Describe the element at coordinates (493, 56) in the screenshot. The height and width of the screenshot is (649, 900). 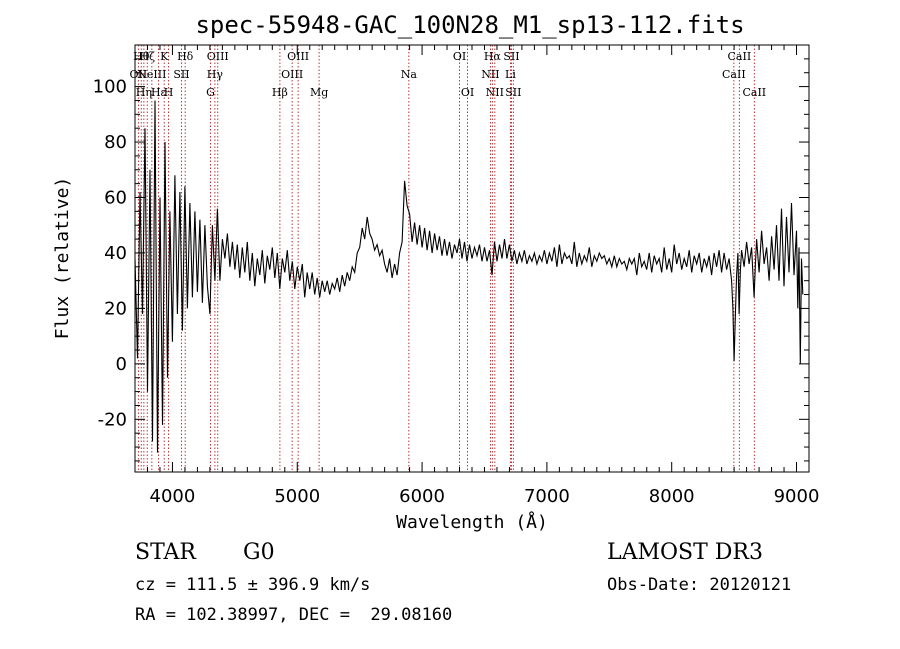
I see `line-label: Hα` at that location.